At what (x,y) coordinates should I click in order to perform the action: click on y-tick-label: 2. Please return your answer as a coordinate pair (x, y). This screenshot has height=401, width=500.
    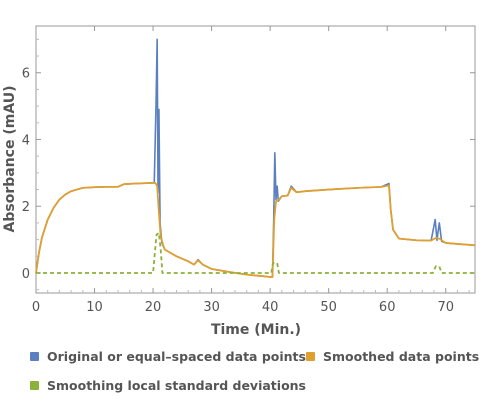
    Looking at the image, I should click on (26, 207).